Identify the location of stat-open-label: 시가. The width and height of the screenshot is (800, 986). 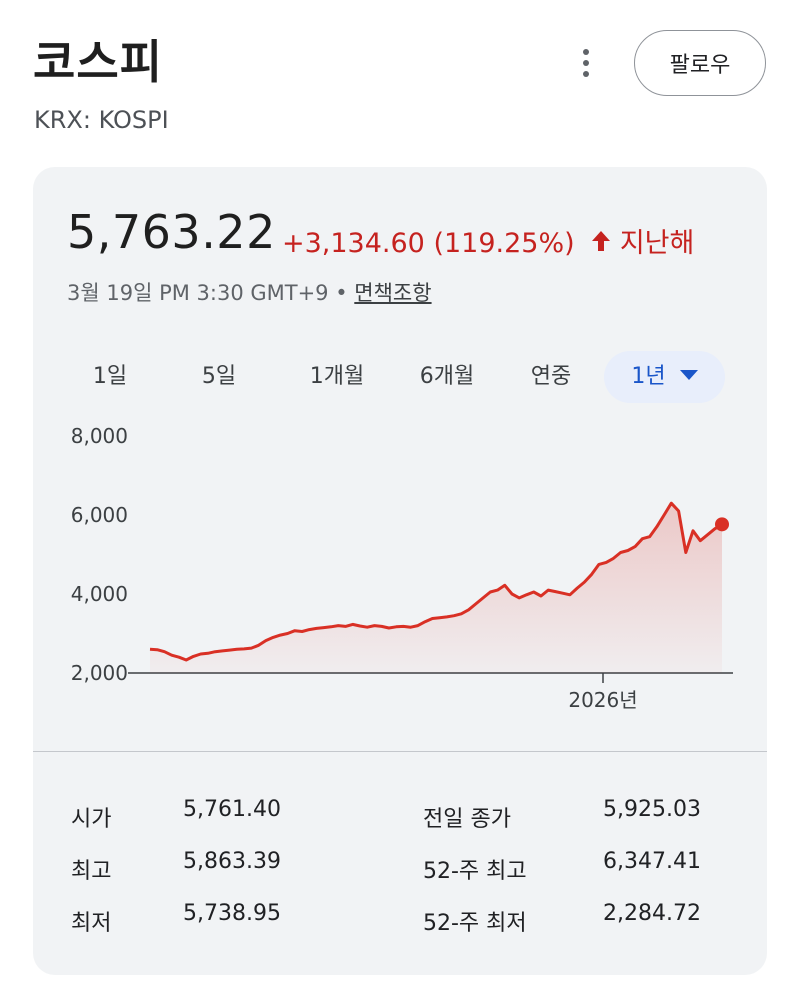
(91, 819).